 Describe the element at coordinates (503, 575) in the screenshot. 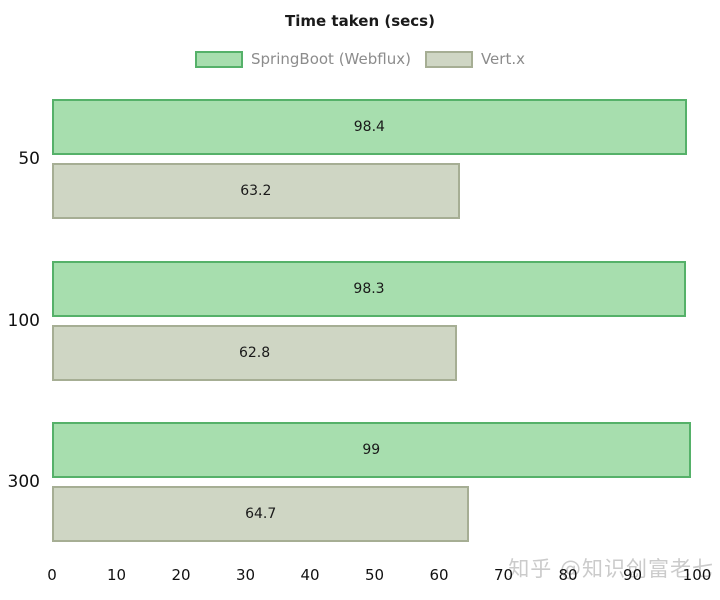

I see `x-tick-label-70: 70` at that location.